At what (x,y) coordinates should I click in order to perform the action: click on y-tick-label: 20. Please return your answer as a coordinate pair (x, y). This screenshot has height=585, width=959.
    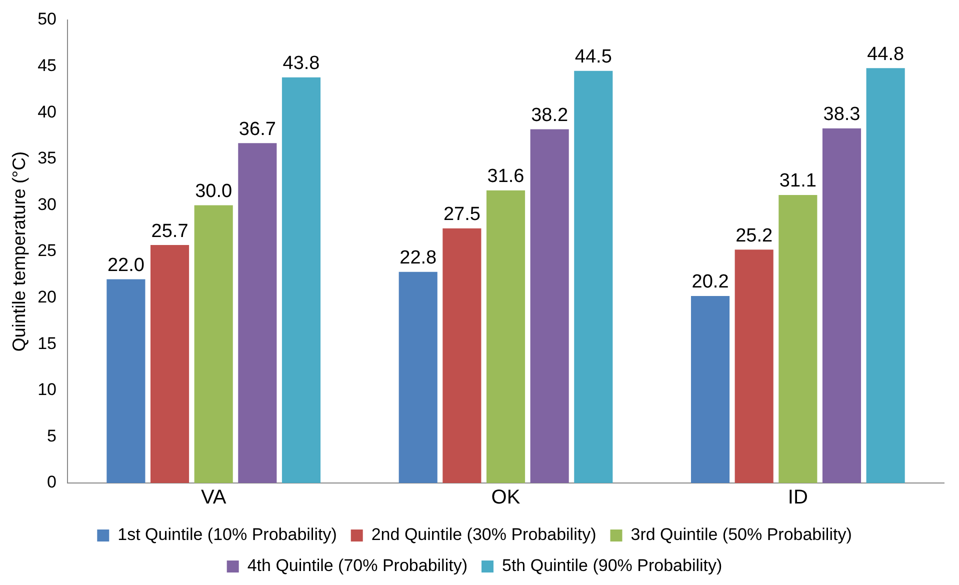
    Looking at the image, I should click on (47, 296).